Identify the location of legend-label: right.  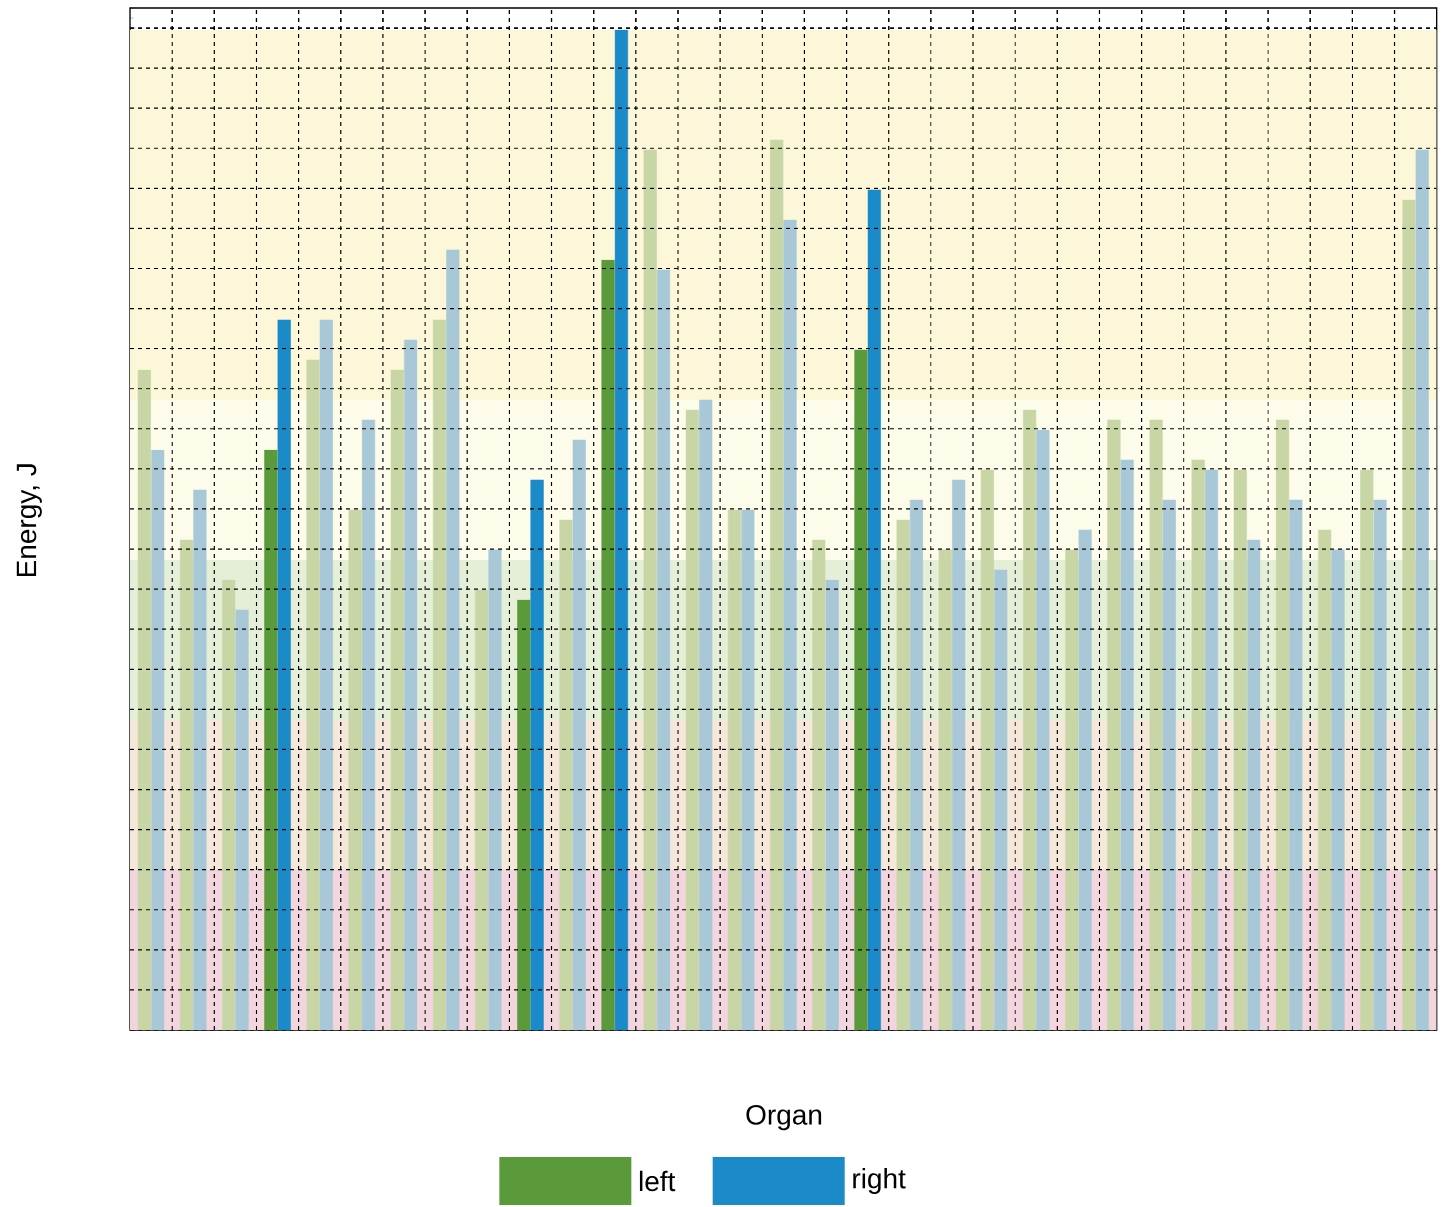
(879, 1181).